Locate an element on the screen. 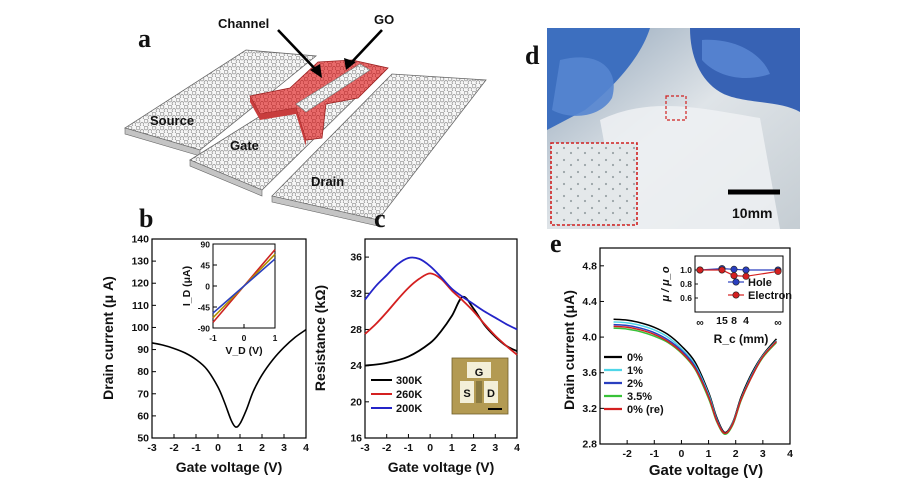 The height and width of the screenshot is (500, 900). inset-ticks-b: -1 0 1 -90 -45 0 45 90 is located at coordinates (238, 292).